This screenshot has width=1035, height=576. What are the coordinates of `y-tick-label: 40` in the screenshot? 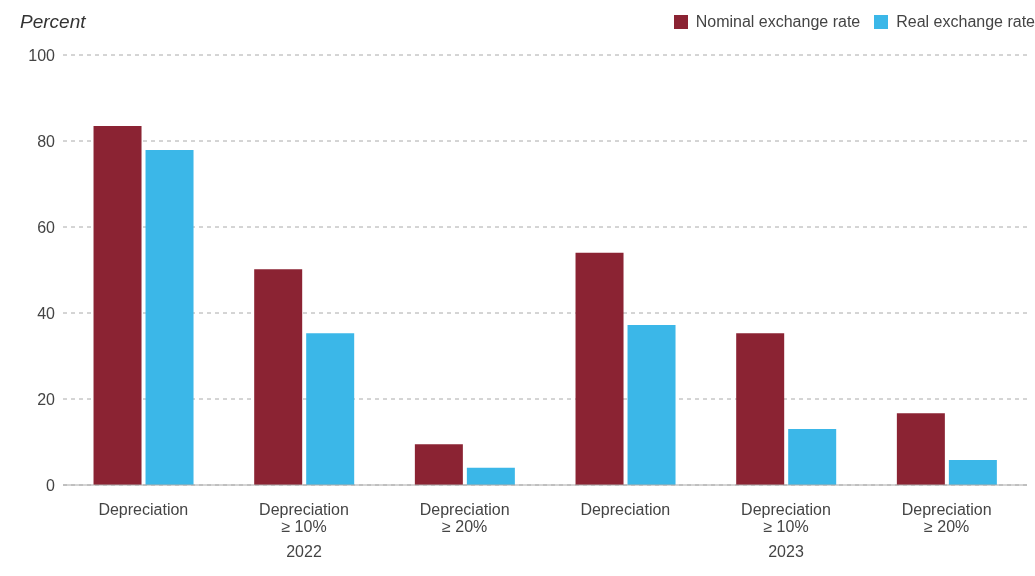 It's located at (46, 313).